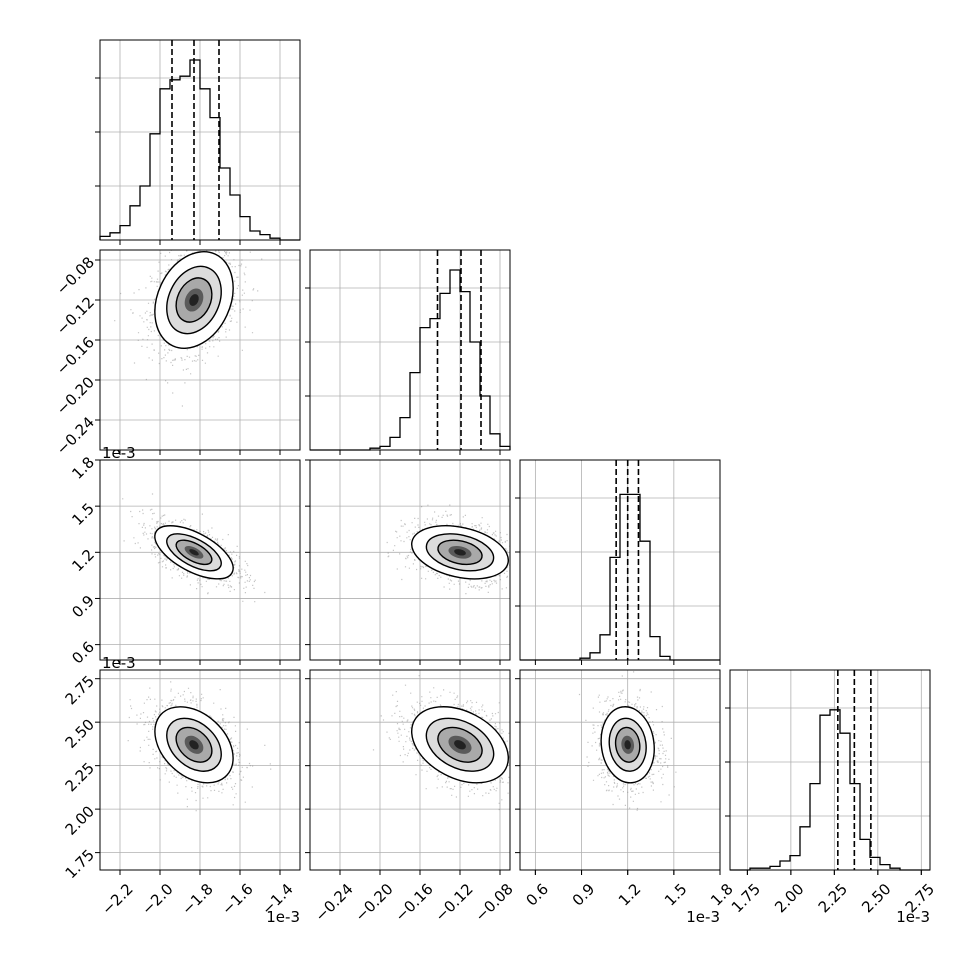 The height and width of the screenshot is (970, 970). Describe the element at coordinates (75, 275) in the screenshot. I see `y-tick-label: −0.08` at that location.